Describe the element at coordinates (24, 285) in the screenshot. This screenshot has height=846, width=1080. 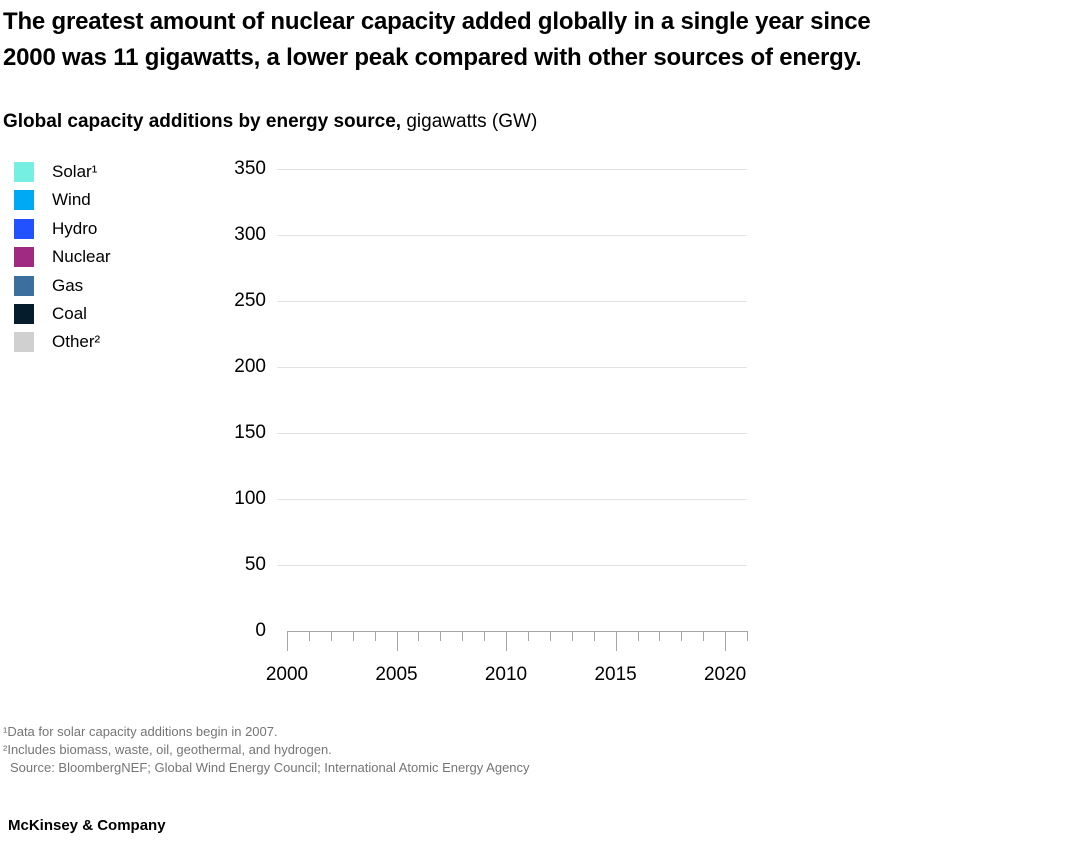
I see `legend-swatch-gas` at that location.